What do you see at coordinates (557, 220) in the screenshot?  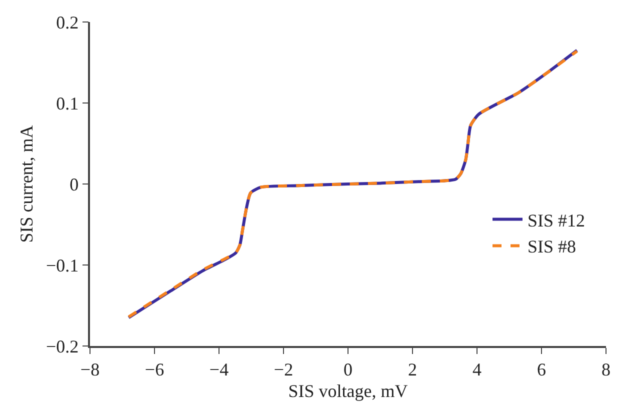 I see `legend-label: SIS #12` at bounding box center [557, 220].